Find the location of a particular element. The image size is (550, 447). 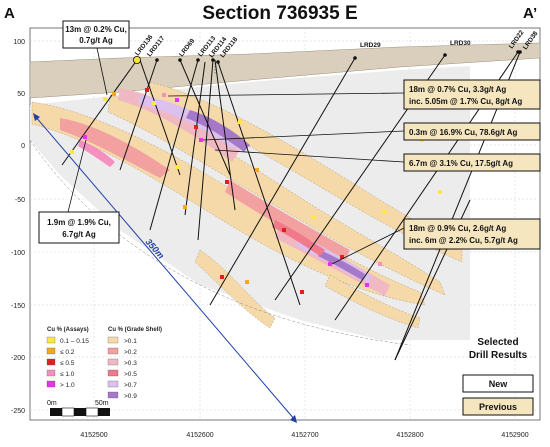

collars is located at coordinates (327, 57).